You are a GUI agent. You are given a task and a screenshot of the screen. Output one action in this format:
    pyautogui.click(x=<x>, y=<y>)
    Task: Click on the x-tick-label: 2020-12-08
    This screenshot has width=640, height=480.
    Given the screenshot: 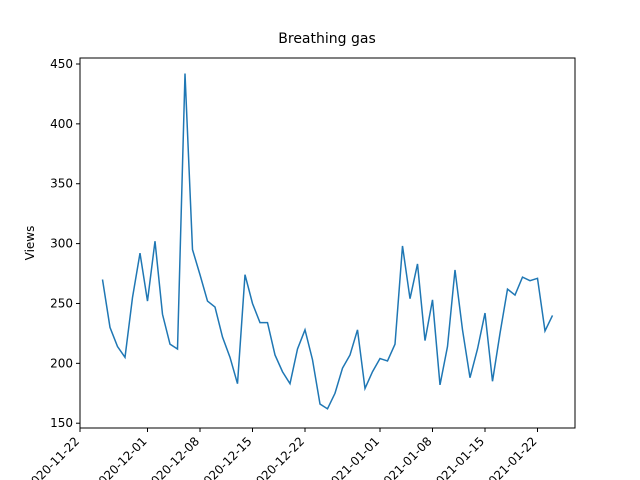 What is the action you would take?
    pyautogui.click(x=172, y=457)
    